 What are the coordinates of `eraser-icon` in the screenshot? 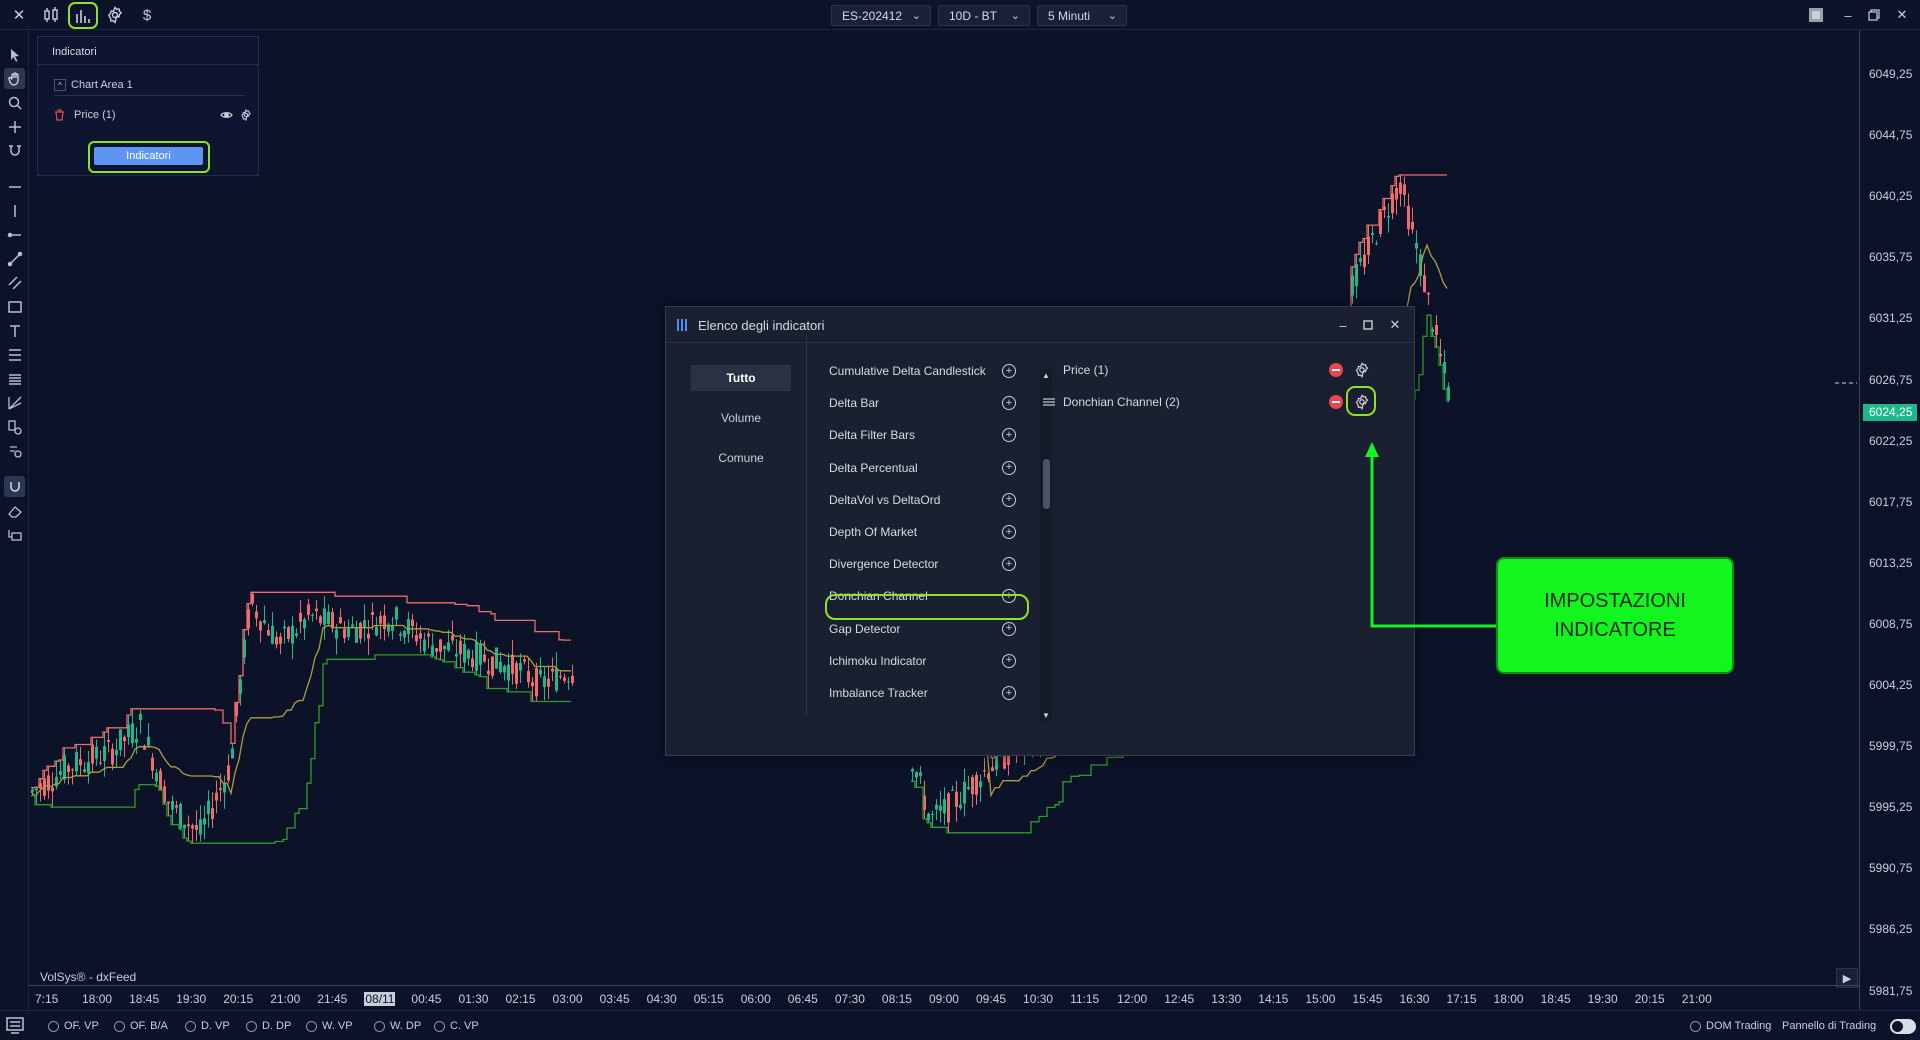 It's located at (14, 510).